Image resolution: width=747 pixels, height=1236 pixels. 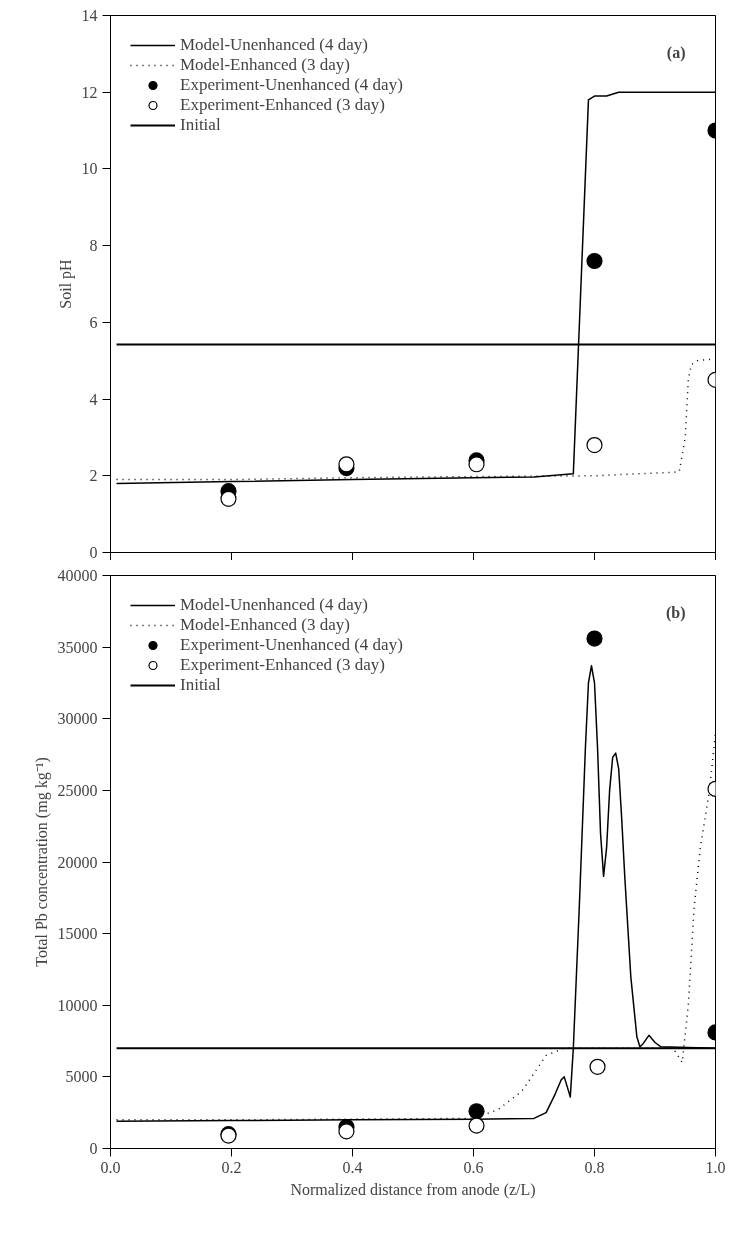 I want to click on annotation: (b), so click(x=675, y=612).